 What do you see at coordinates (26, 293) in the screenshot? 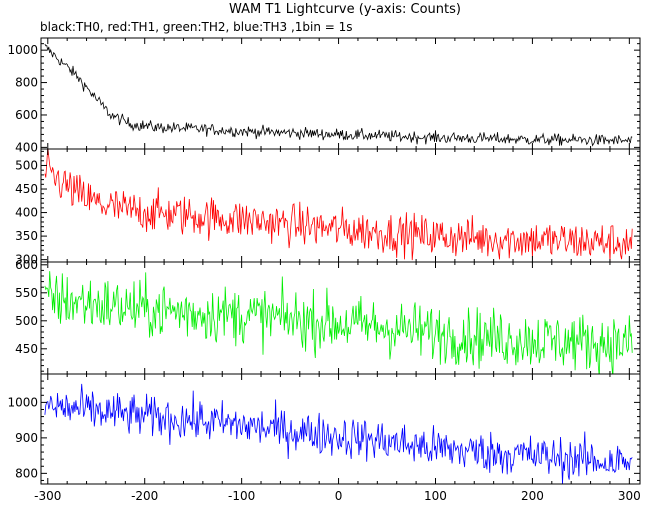
I see `y-tick-label: 550` at bounding box center [26, 293].